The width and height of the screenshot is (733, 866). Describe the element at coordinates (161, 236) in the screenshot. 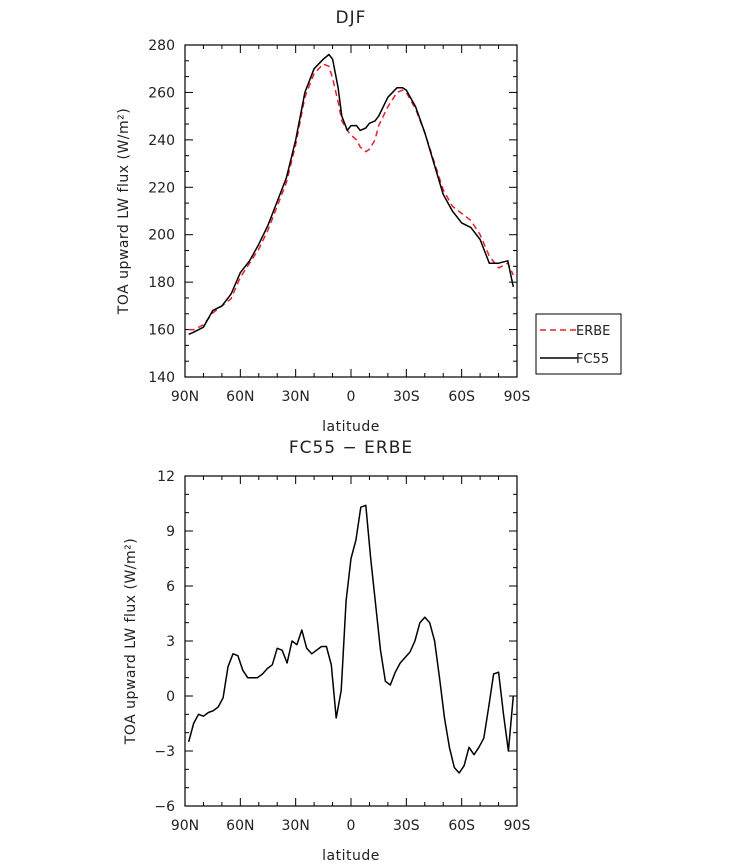

I see `y-tick-label: 200` at that location.